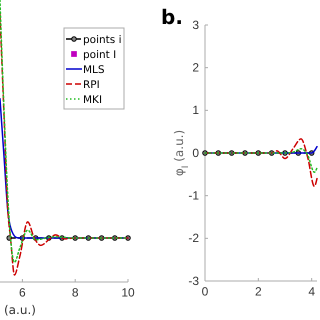  Describe the element at coordinates (172, 17) in the screenshot. I see `chart-title: b.` at that location.